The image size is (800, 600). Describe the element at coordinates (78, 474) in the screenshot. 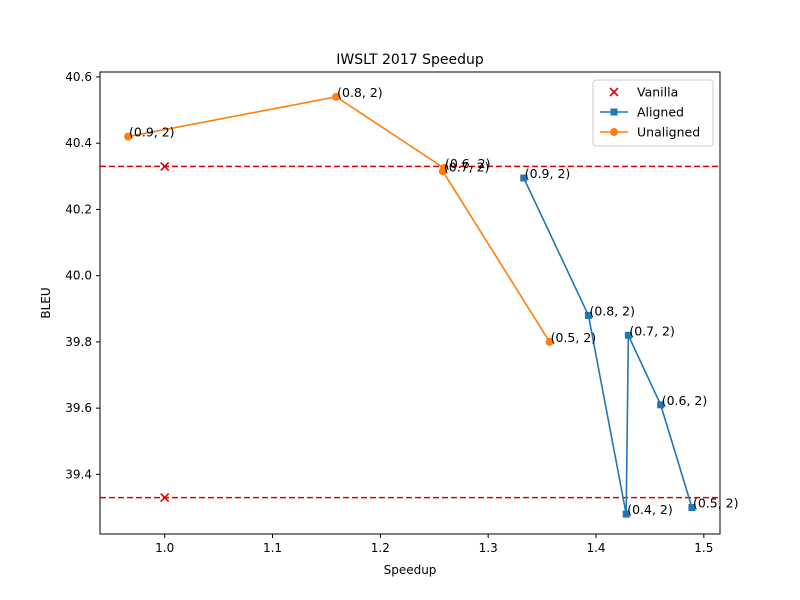

I see `y-tick-label: 39.4` at that location.